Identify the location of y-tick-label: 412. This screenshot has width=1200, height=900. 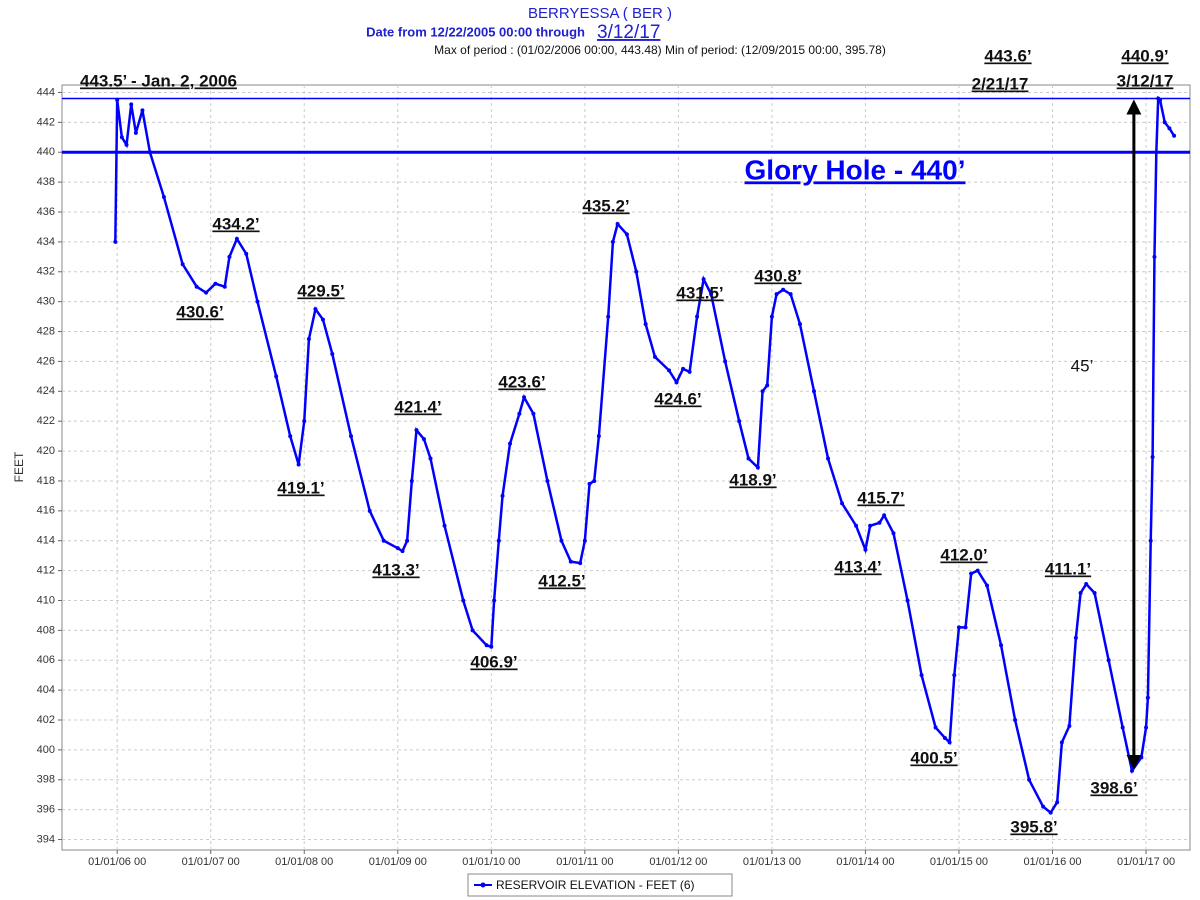
(46, 571).